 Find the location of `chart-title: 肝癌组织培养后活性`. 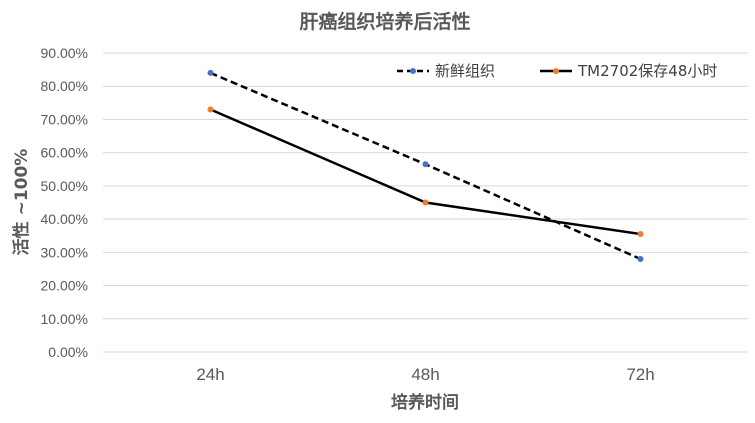

chart-title: 肝癌组织培养后活性 is located at coordinates (384, 21).